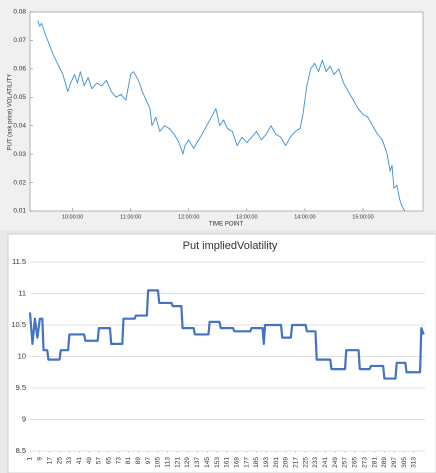 This screenshot has height=473, width=436. Describe the element at coordinates (24, 418) in the screenshot. I see `y-tick-label: 9` at that location.